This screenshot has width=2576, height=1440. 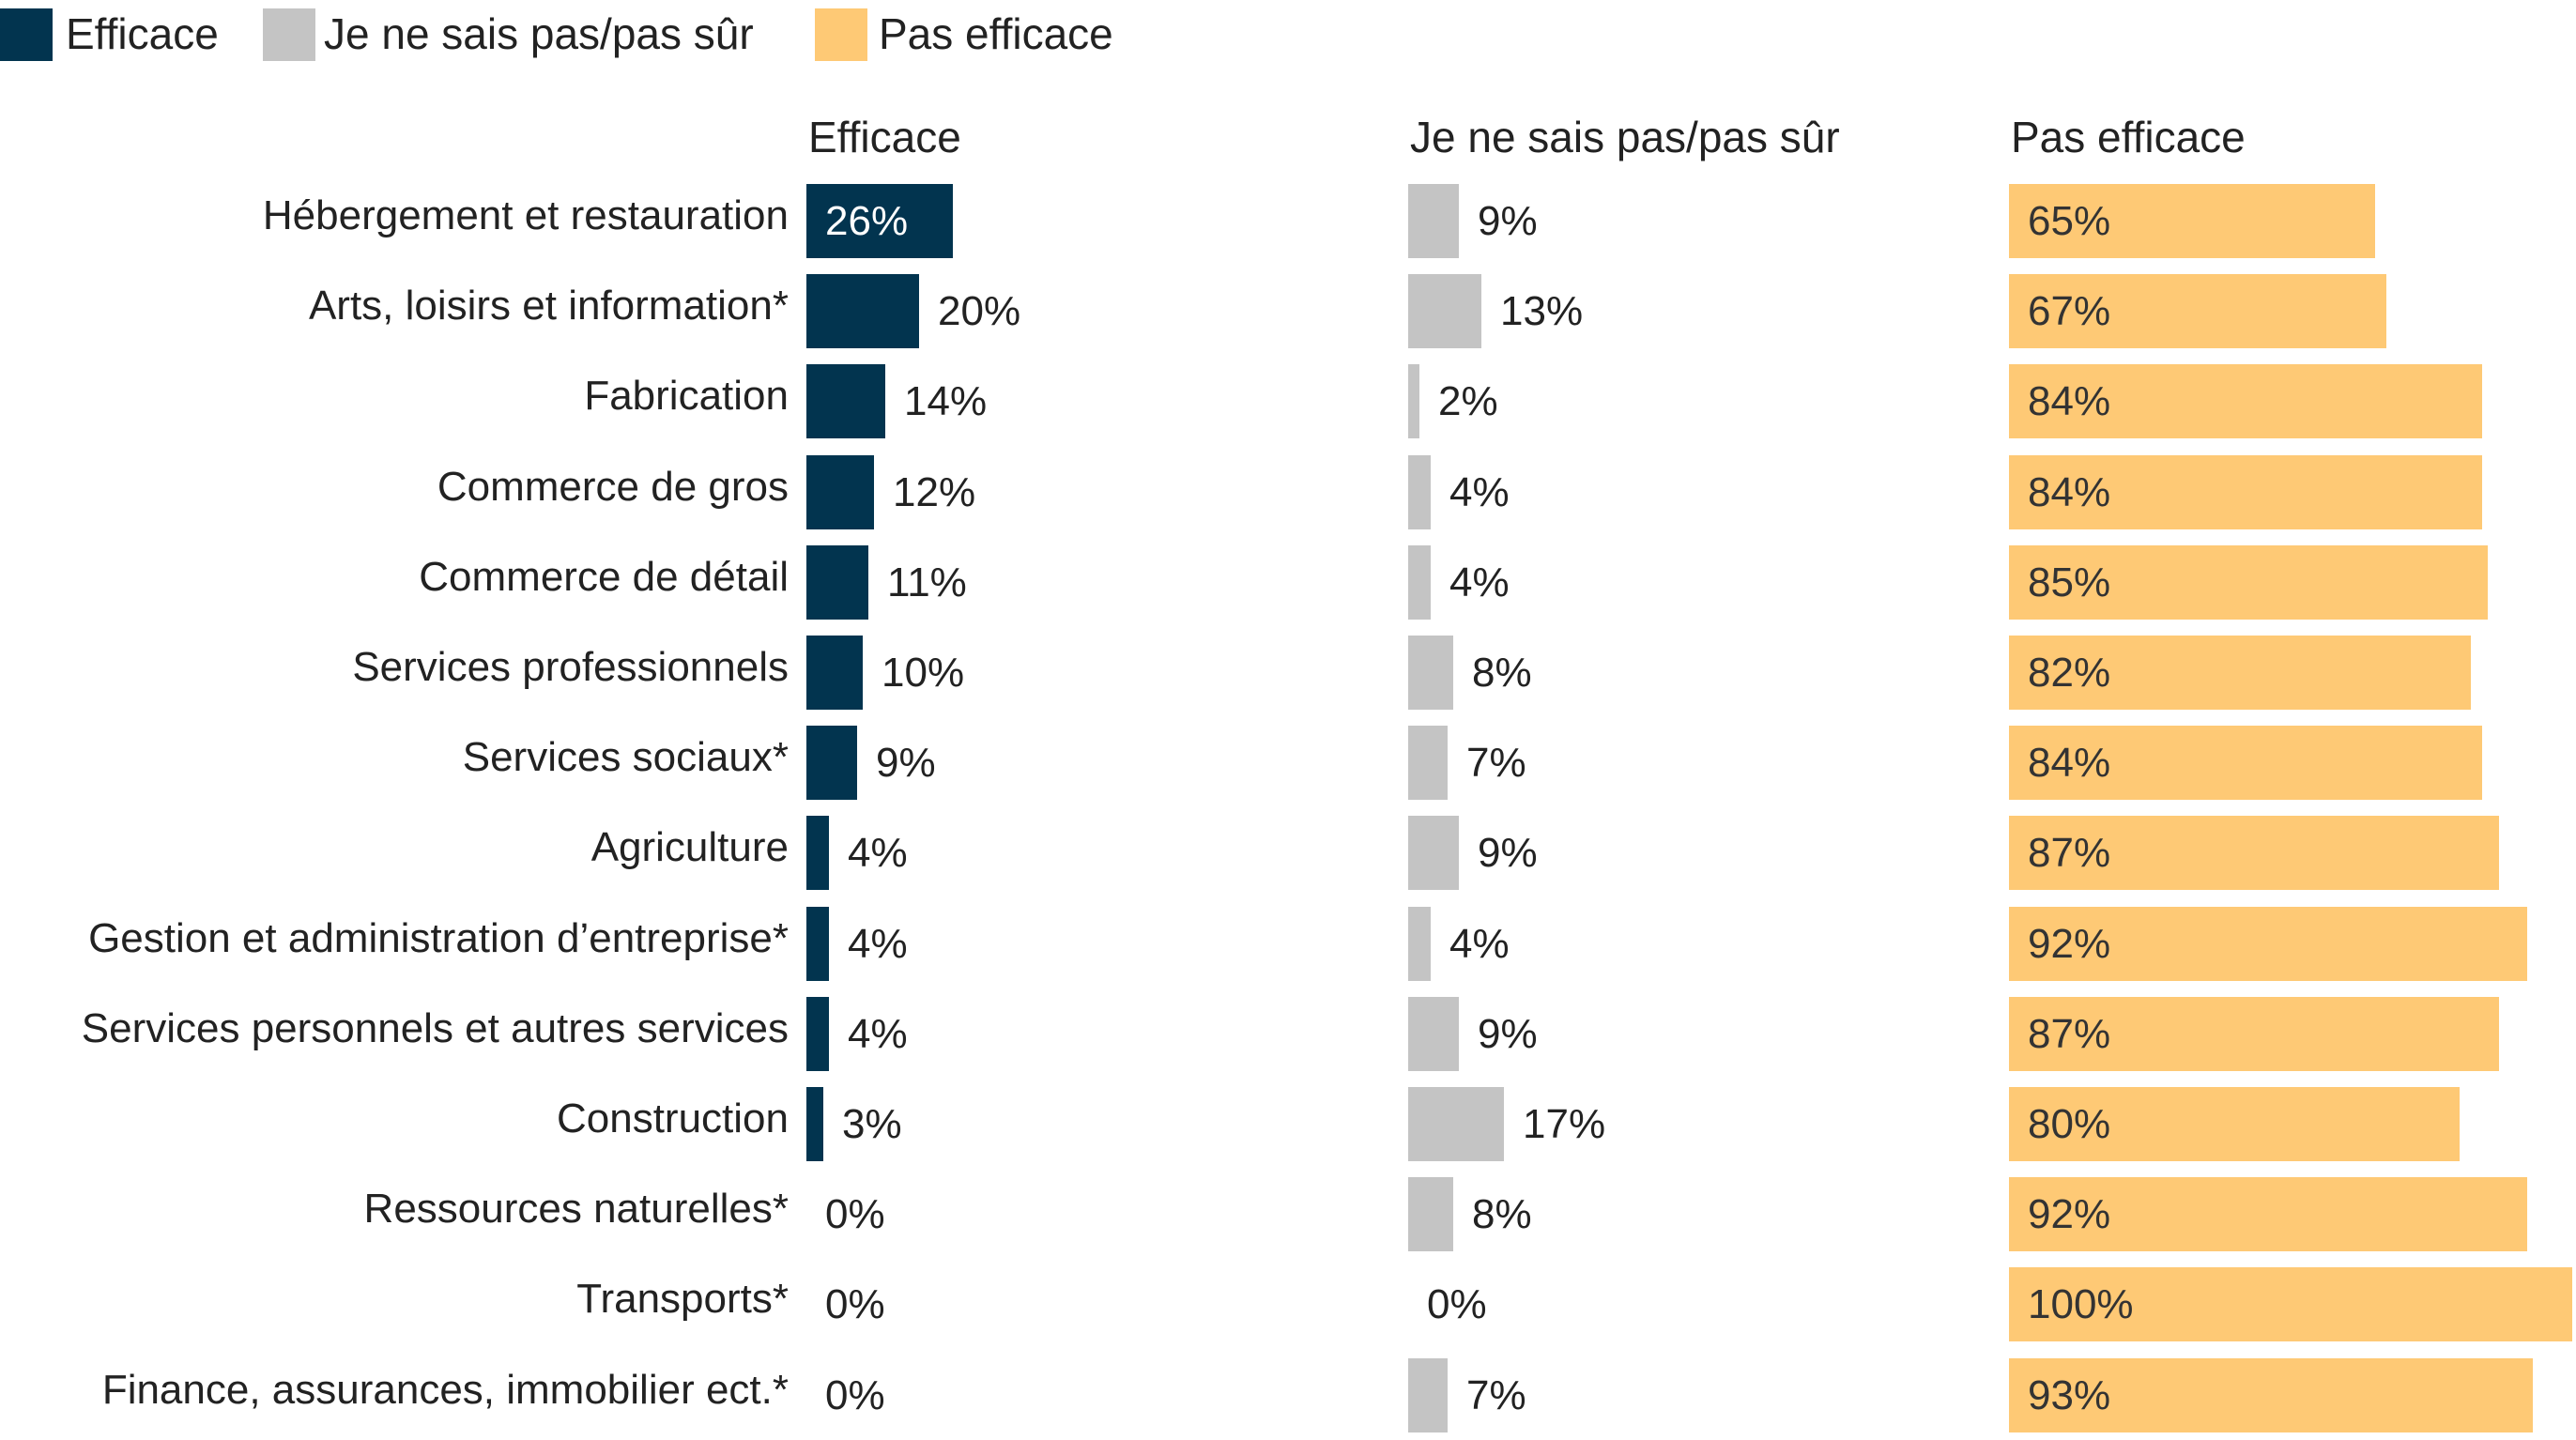 I want to click on value-label: 12%, so click(x=935, y=492).